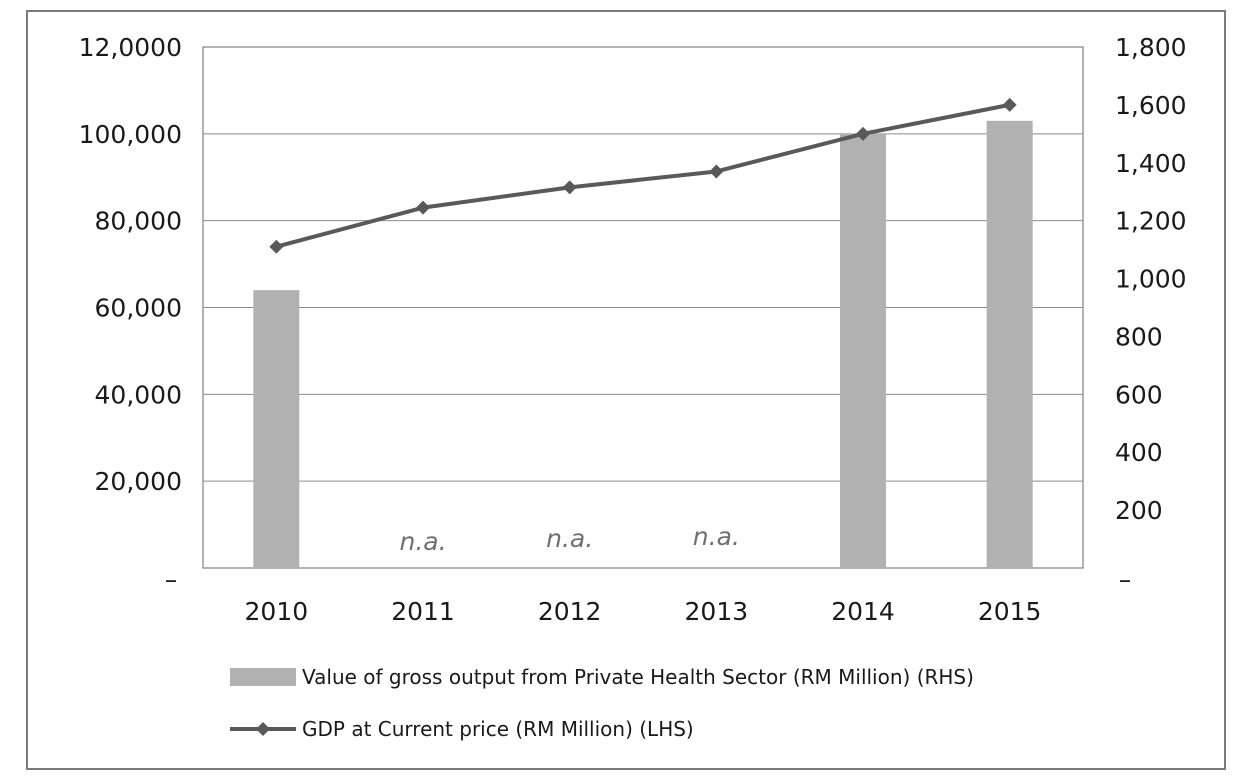 This screenshot has height=782, width=1249. I want to click on right-tick-label: 1,400, so click(1151, 163).